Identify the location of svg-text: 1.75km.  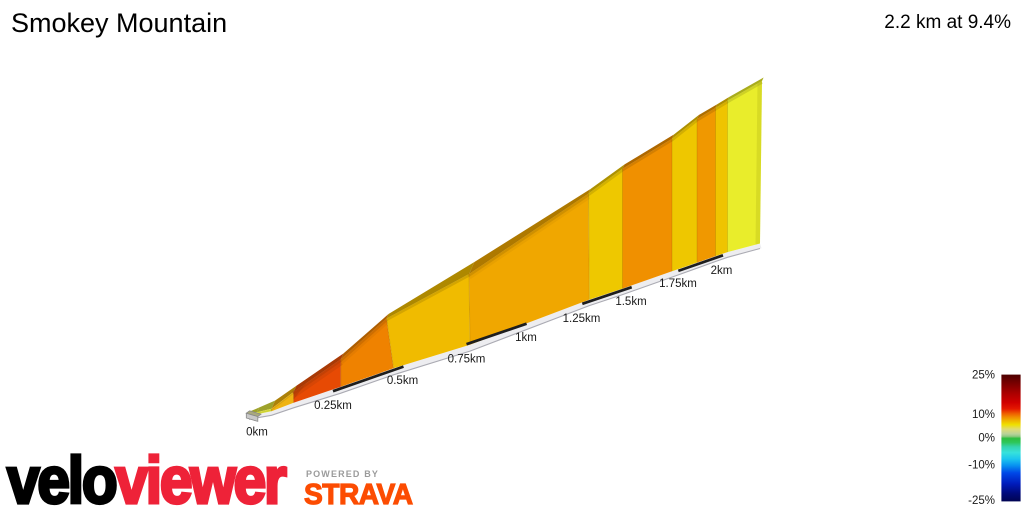
(678, 284).